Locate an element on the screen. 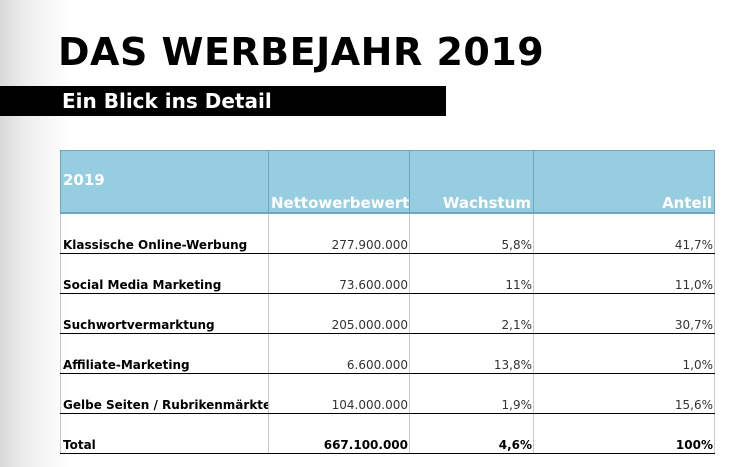 This screenshot has width=748, height=467. growth-cell: 5,8% is located at coordinates (471, 233).